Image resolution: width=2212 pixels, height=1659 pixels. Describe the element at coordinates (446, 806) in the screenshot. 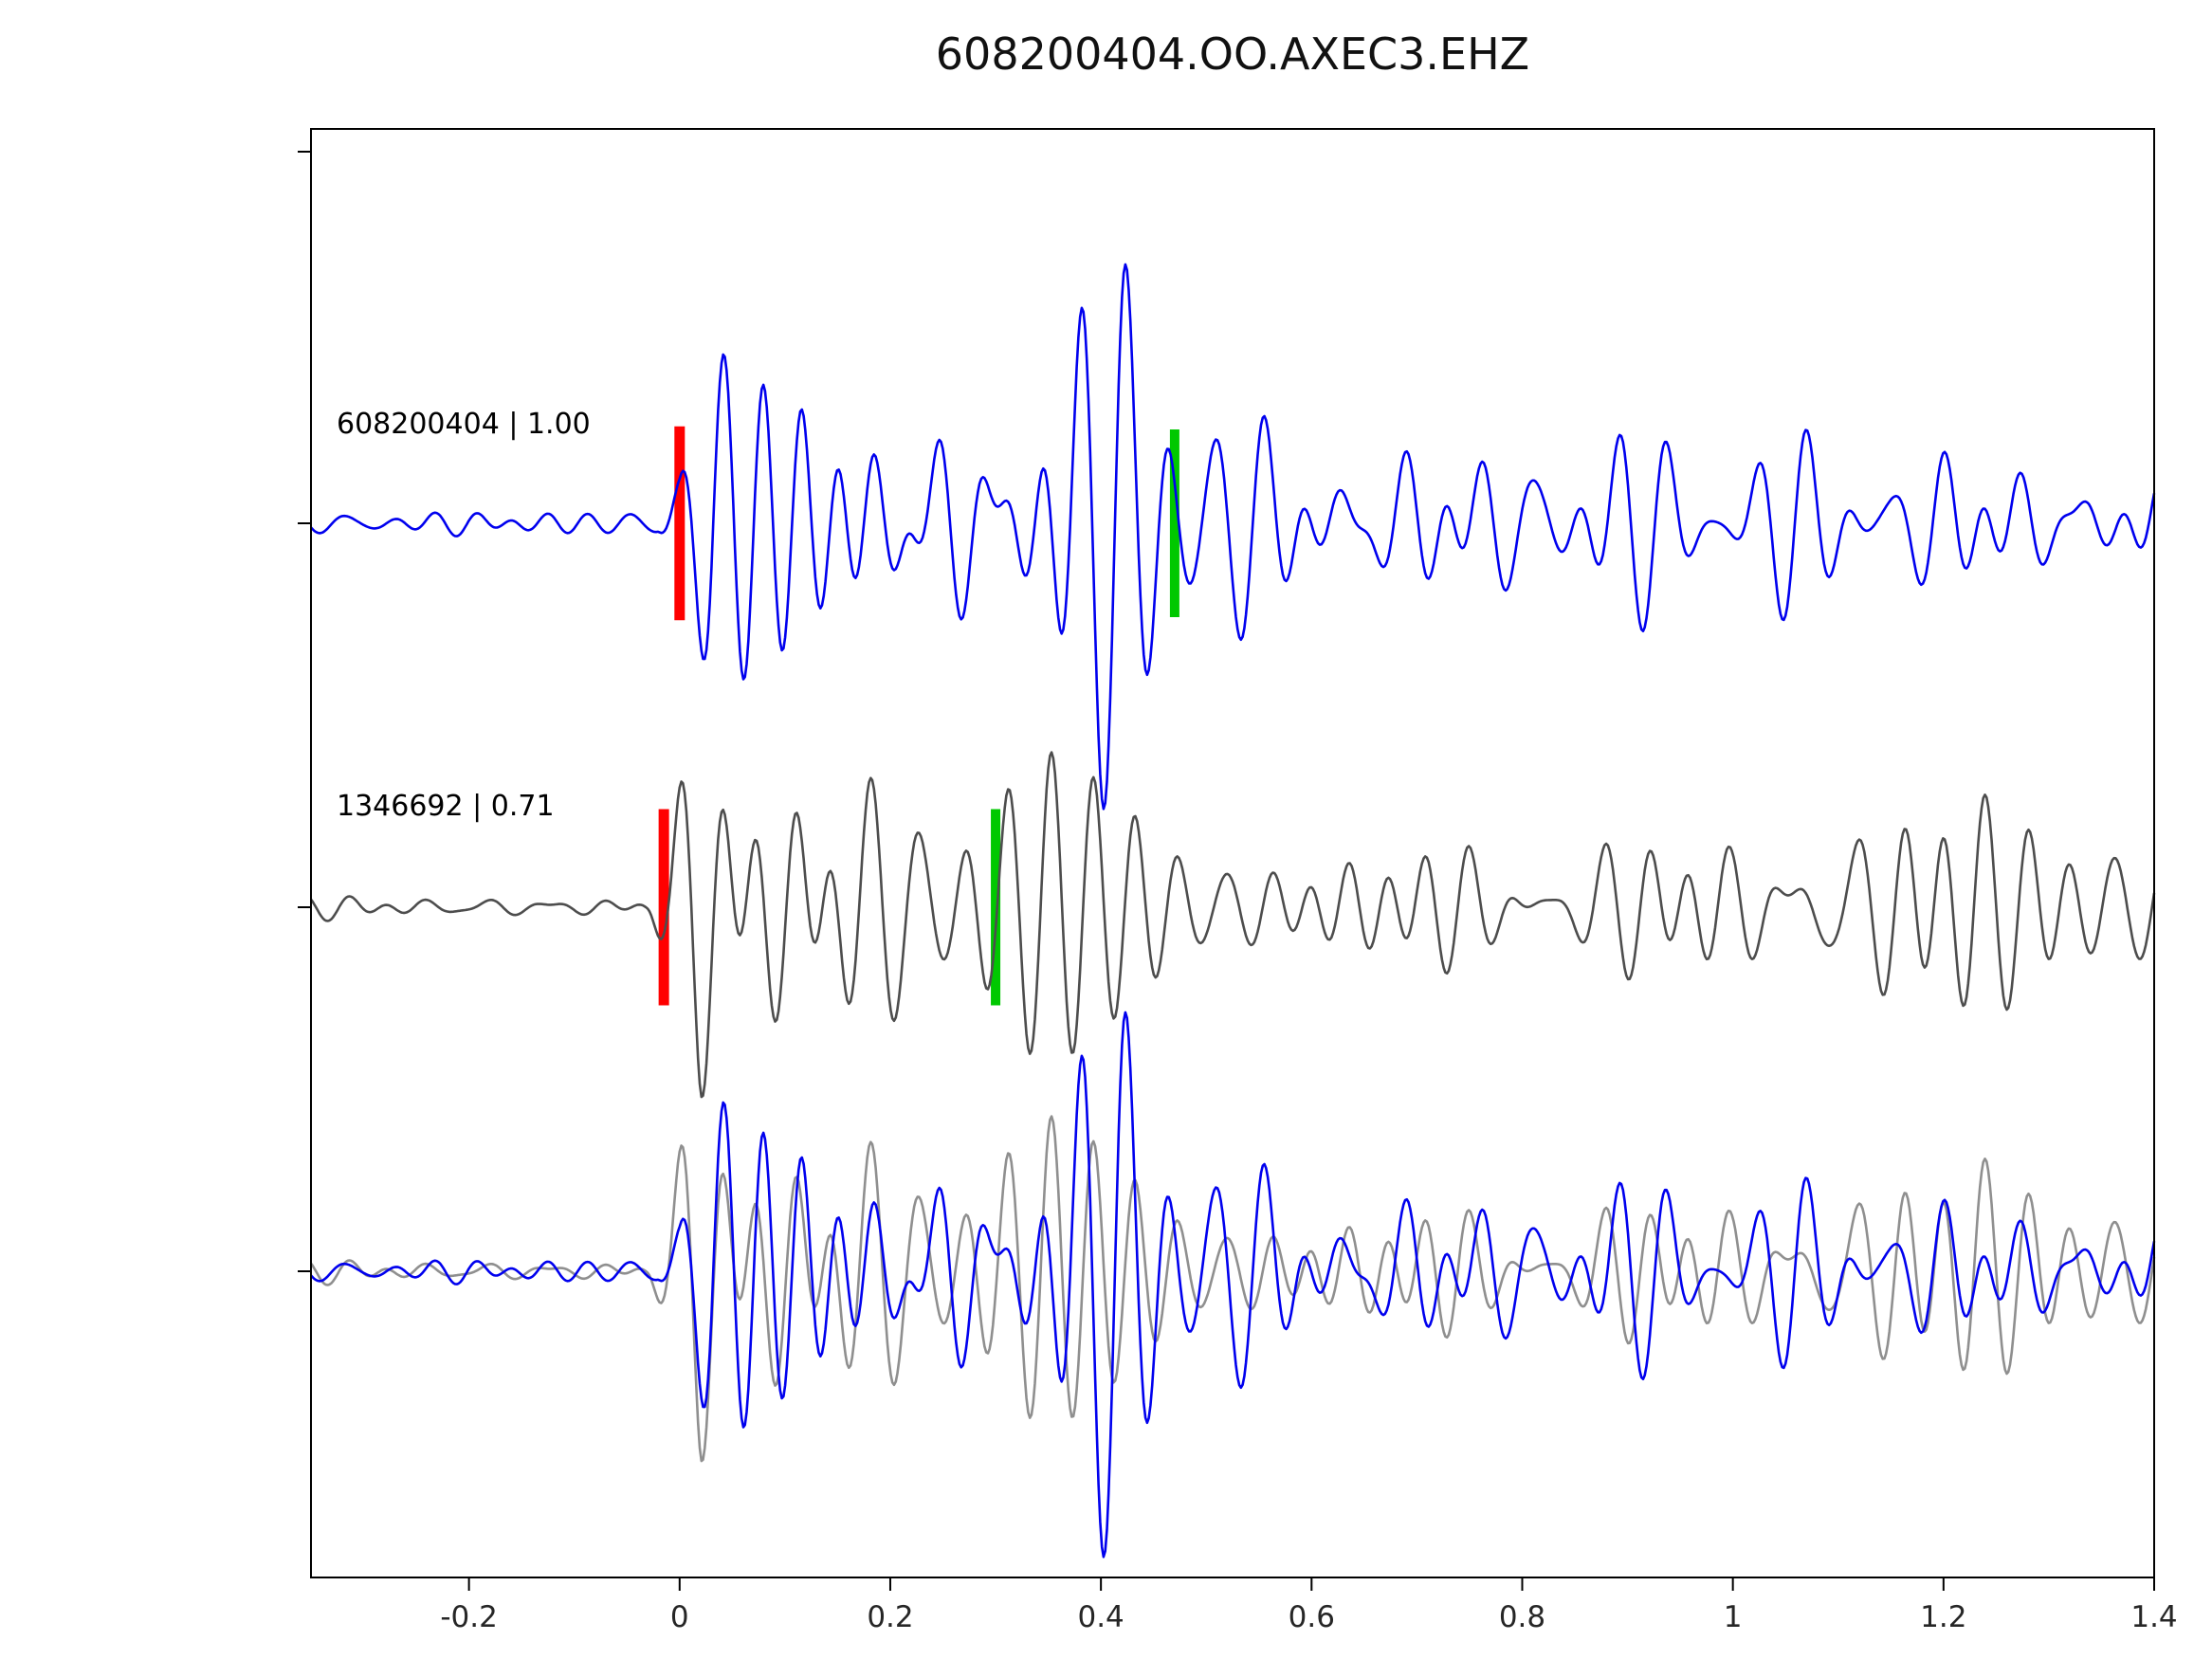

I see `trace-label-detection: 1346692 | 0.71` at that location.